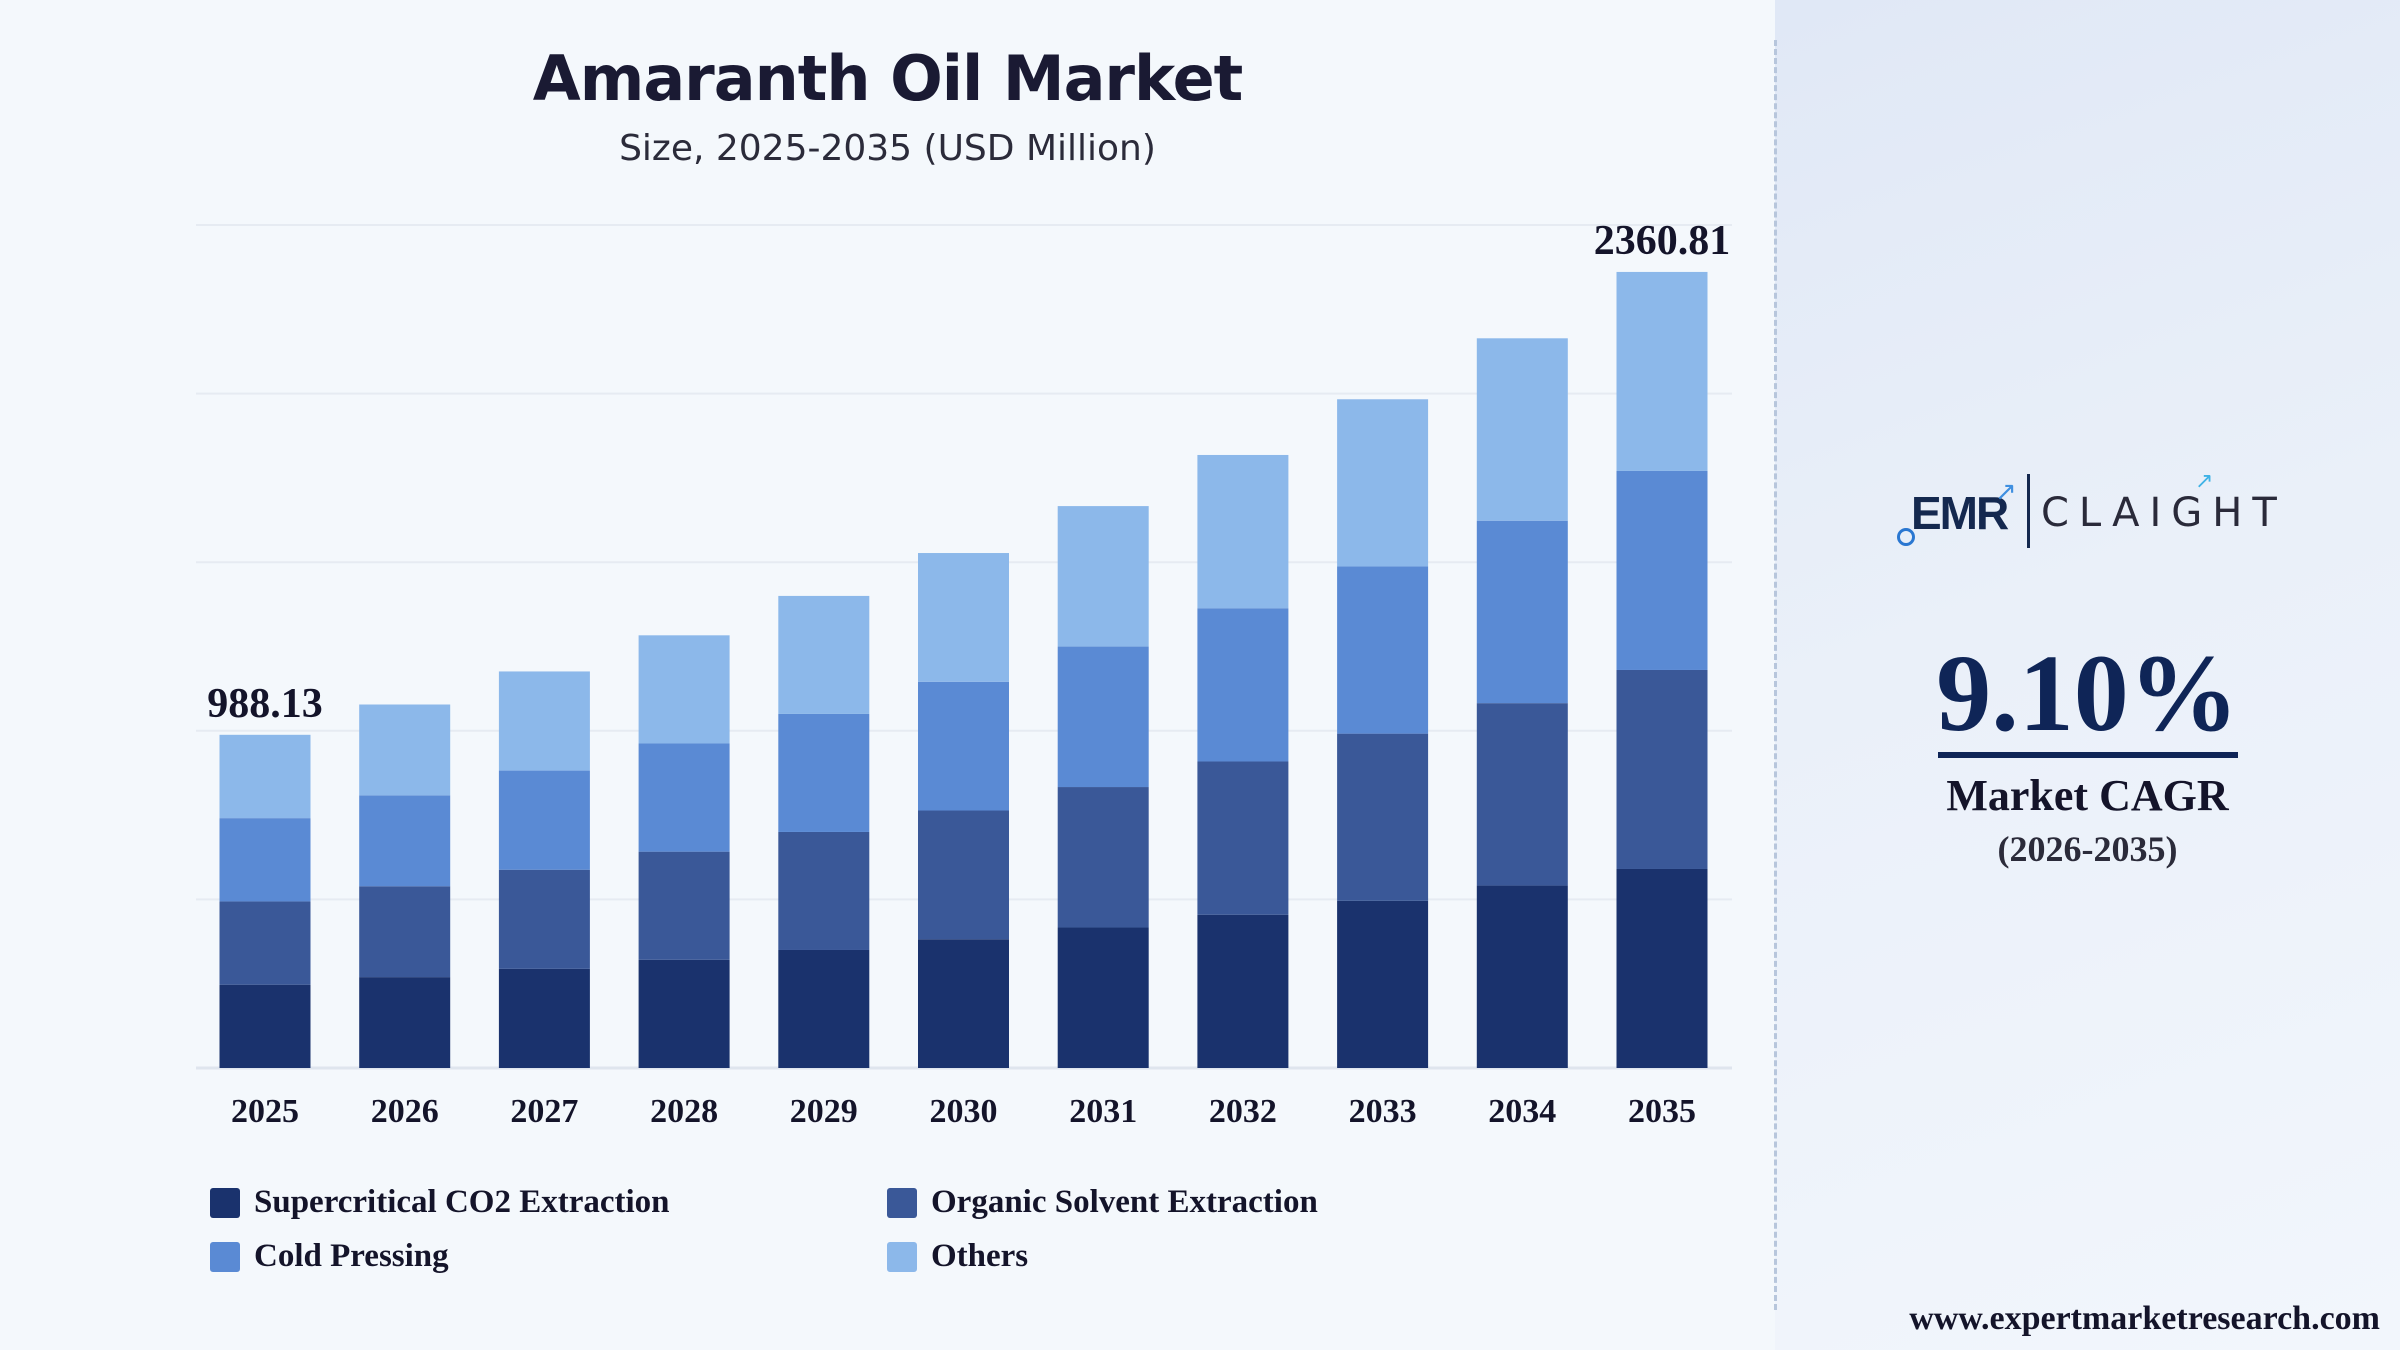 The height and width of the screenshot is (1350, 2400). What do you see at coordinates (2204, 480) in the screenshot?
I see `logo-spark-icon: ↗` at bounding box center [2204, 480].